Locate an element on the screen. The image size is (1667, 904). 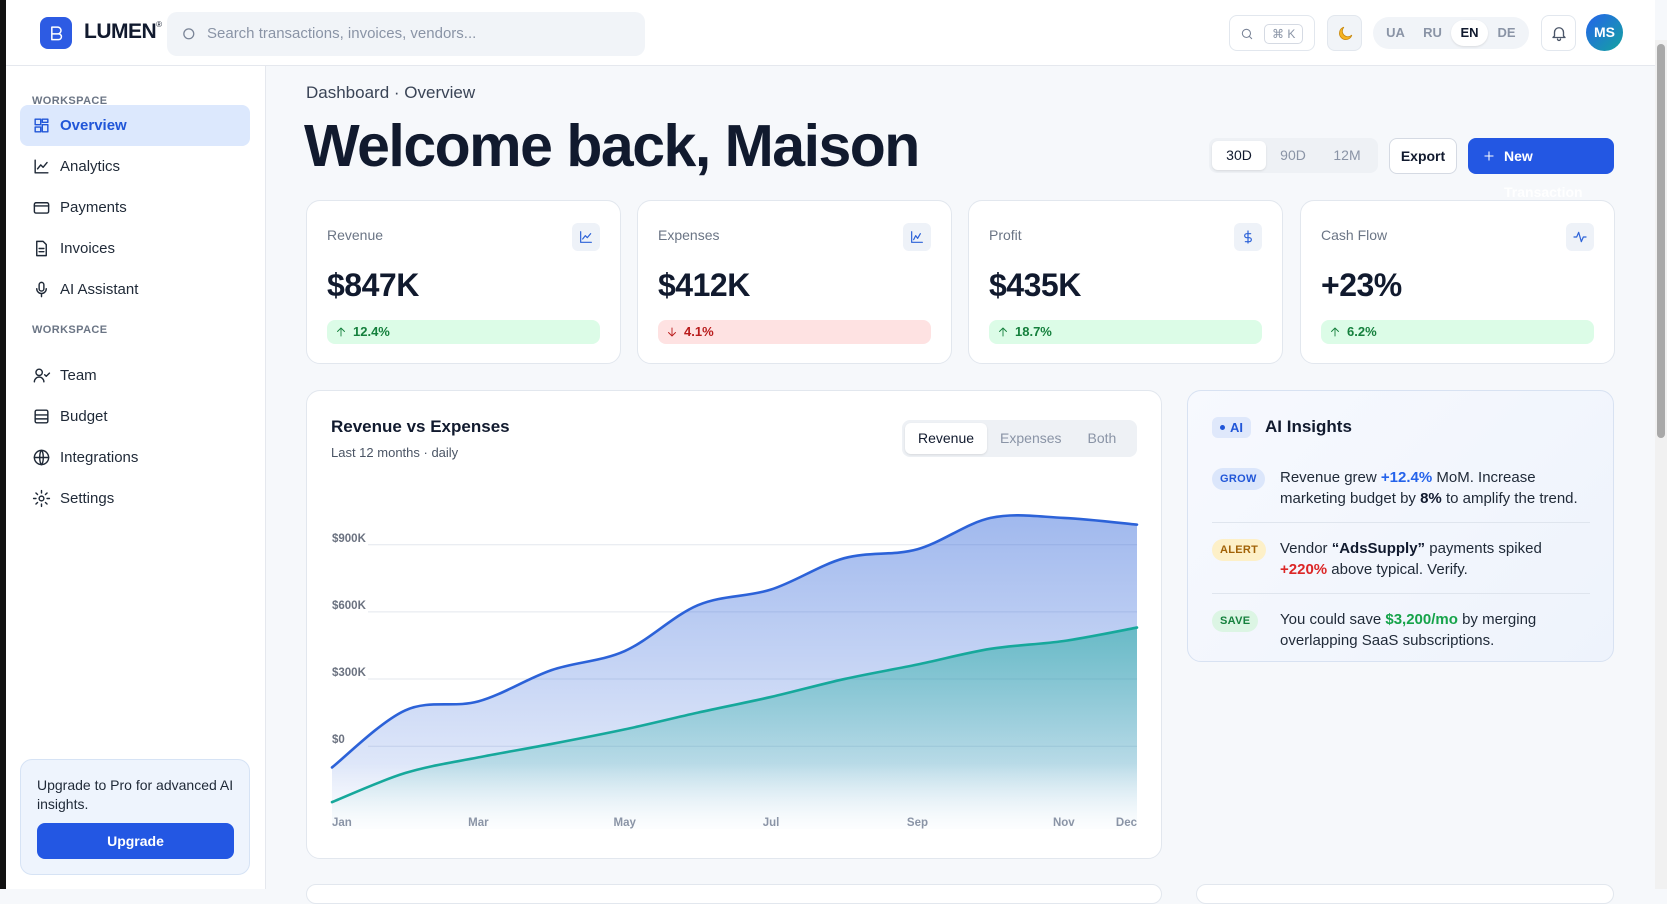
page-title: Welcome back, Maison is located at coordinates (612, 146).